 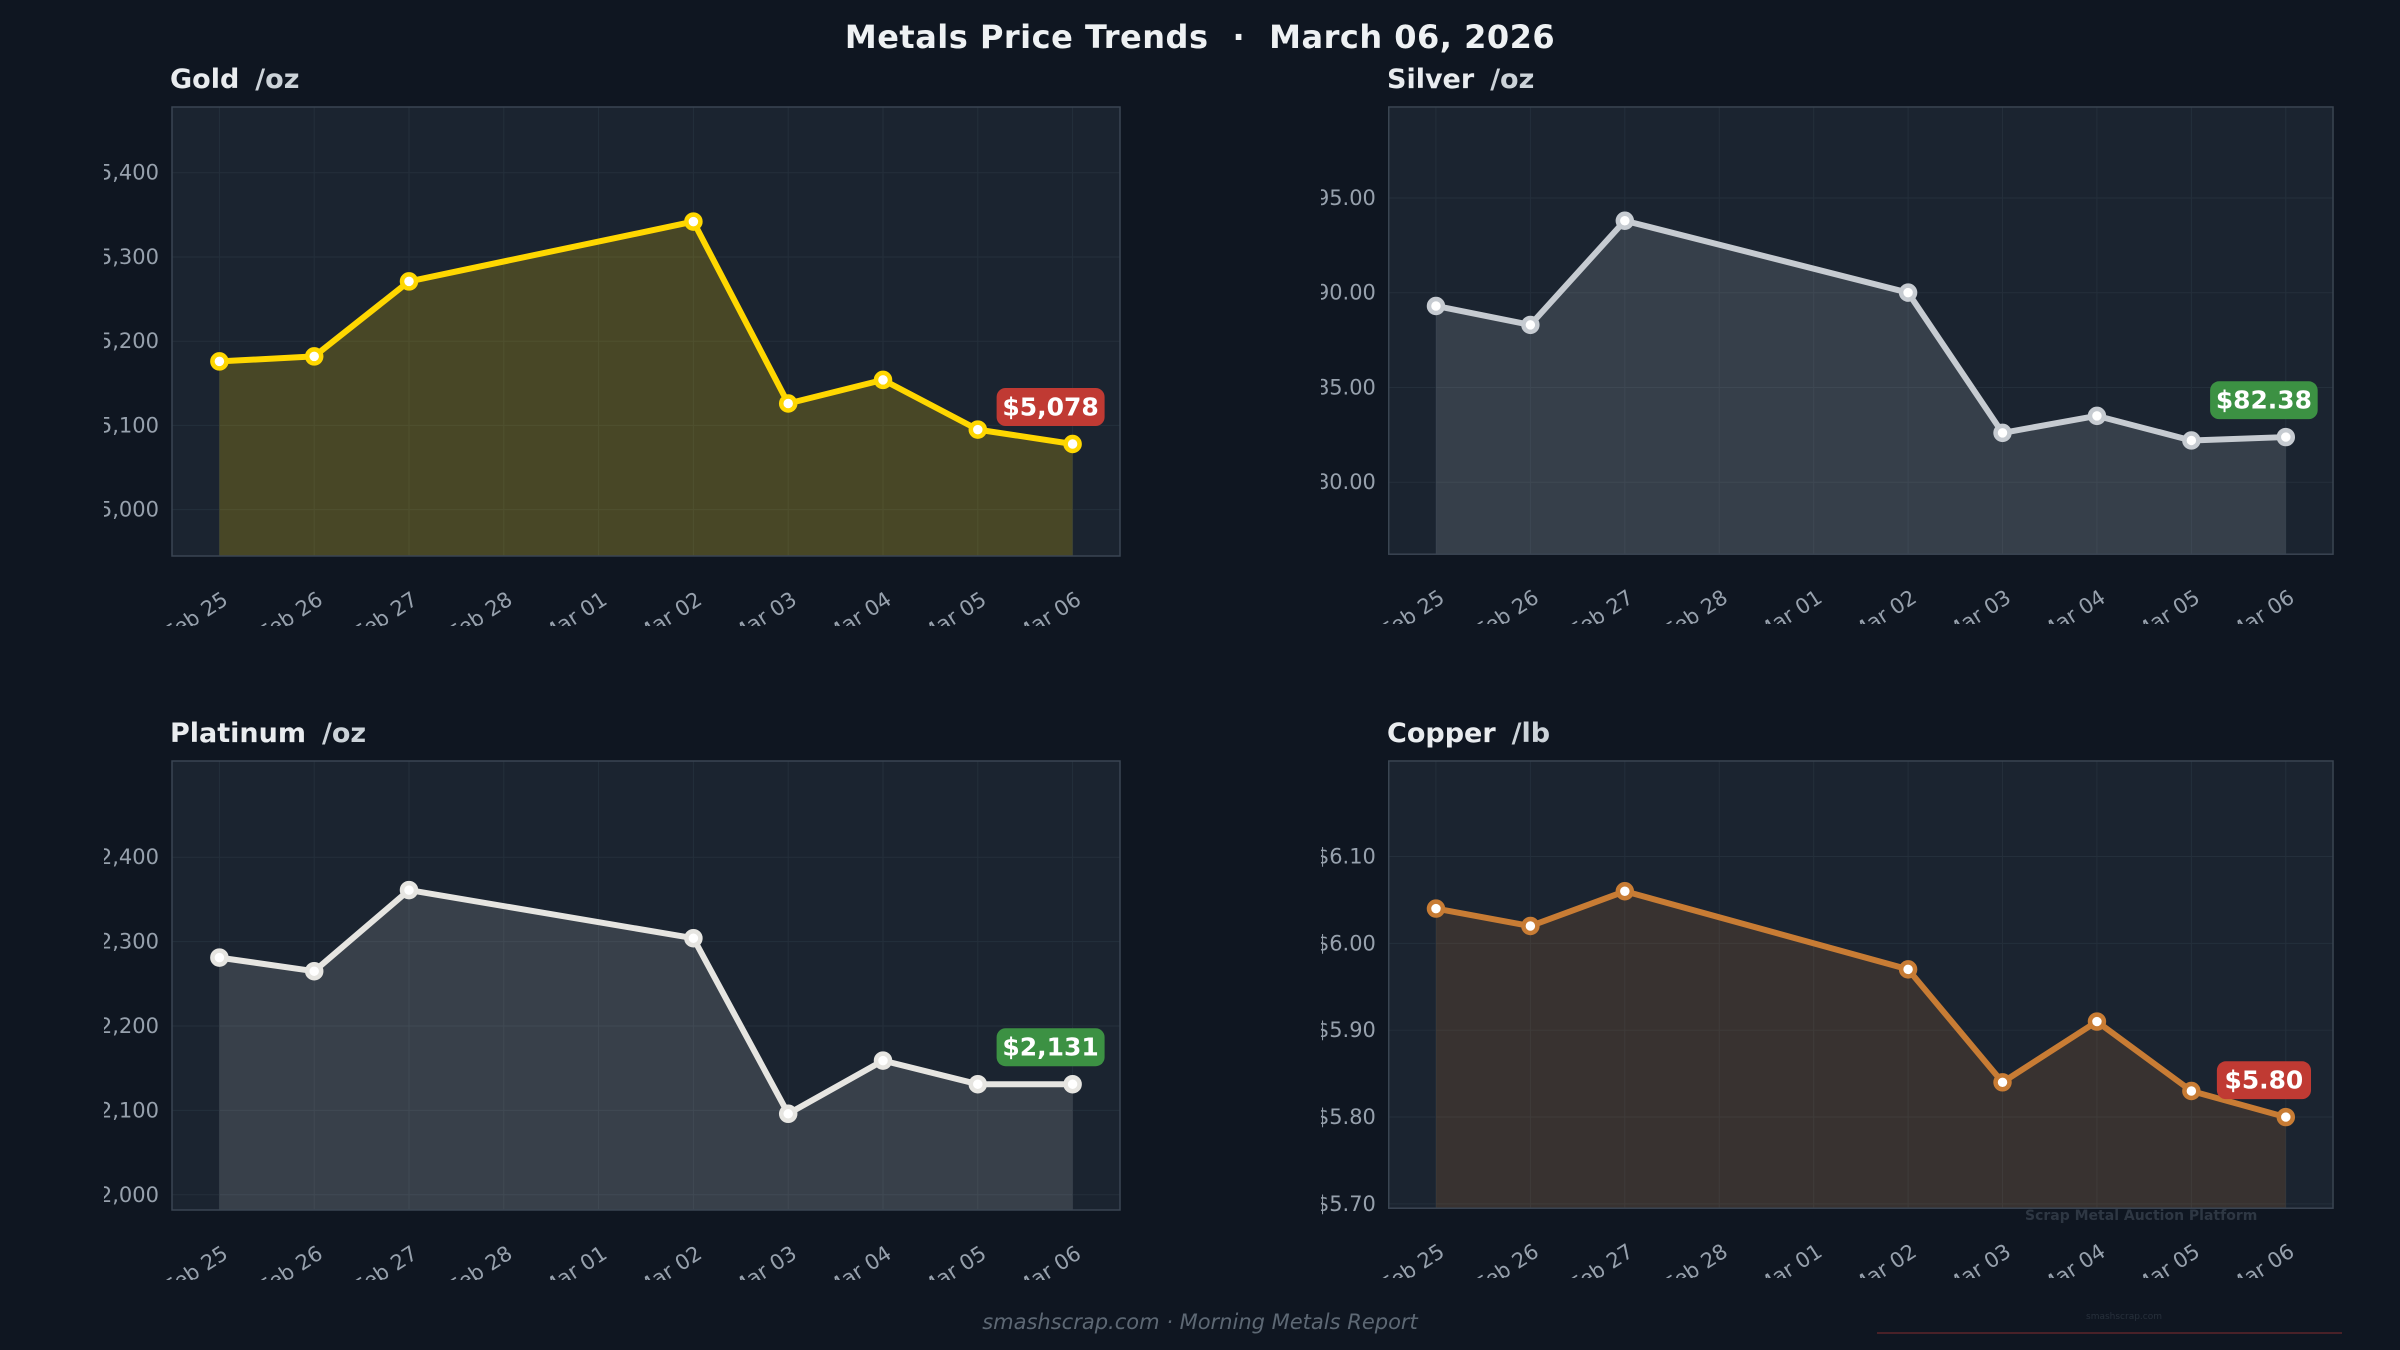 I want to click on svg-text: $5.70, so click(x=1348, y=1204).